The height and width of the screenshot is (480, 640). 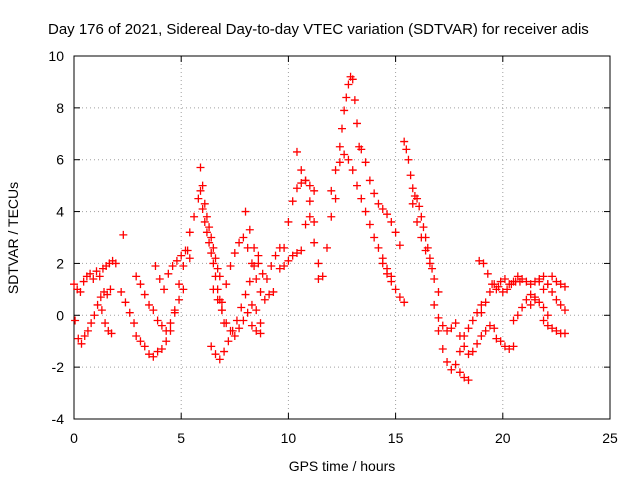 What do you see at coordinates (58, 367) in the screenshot?
I see `y-tick-label: -2` at bounding box center [58, 367].